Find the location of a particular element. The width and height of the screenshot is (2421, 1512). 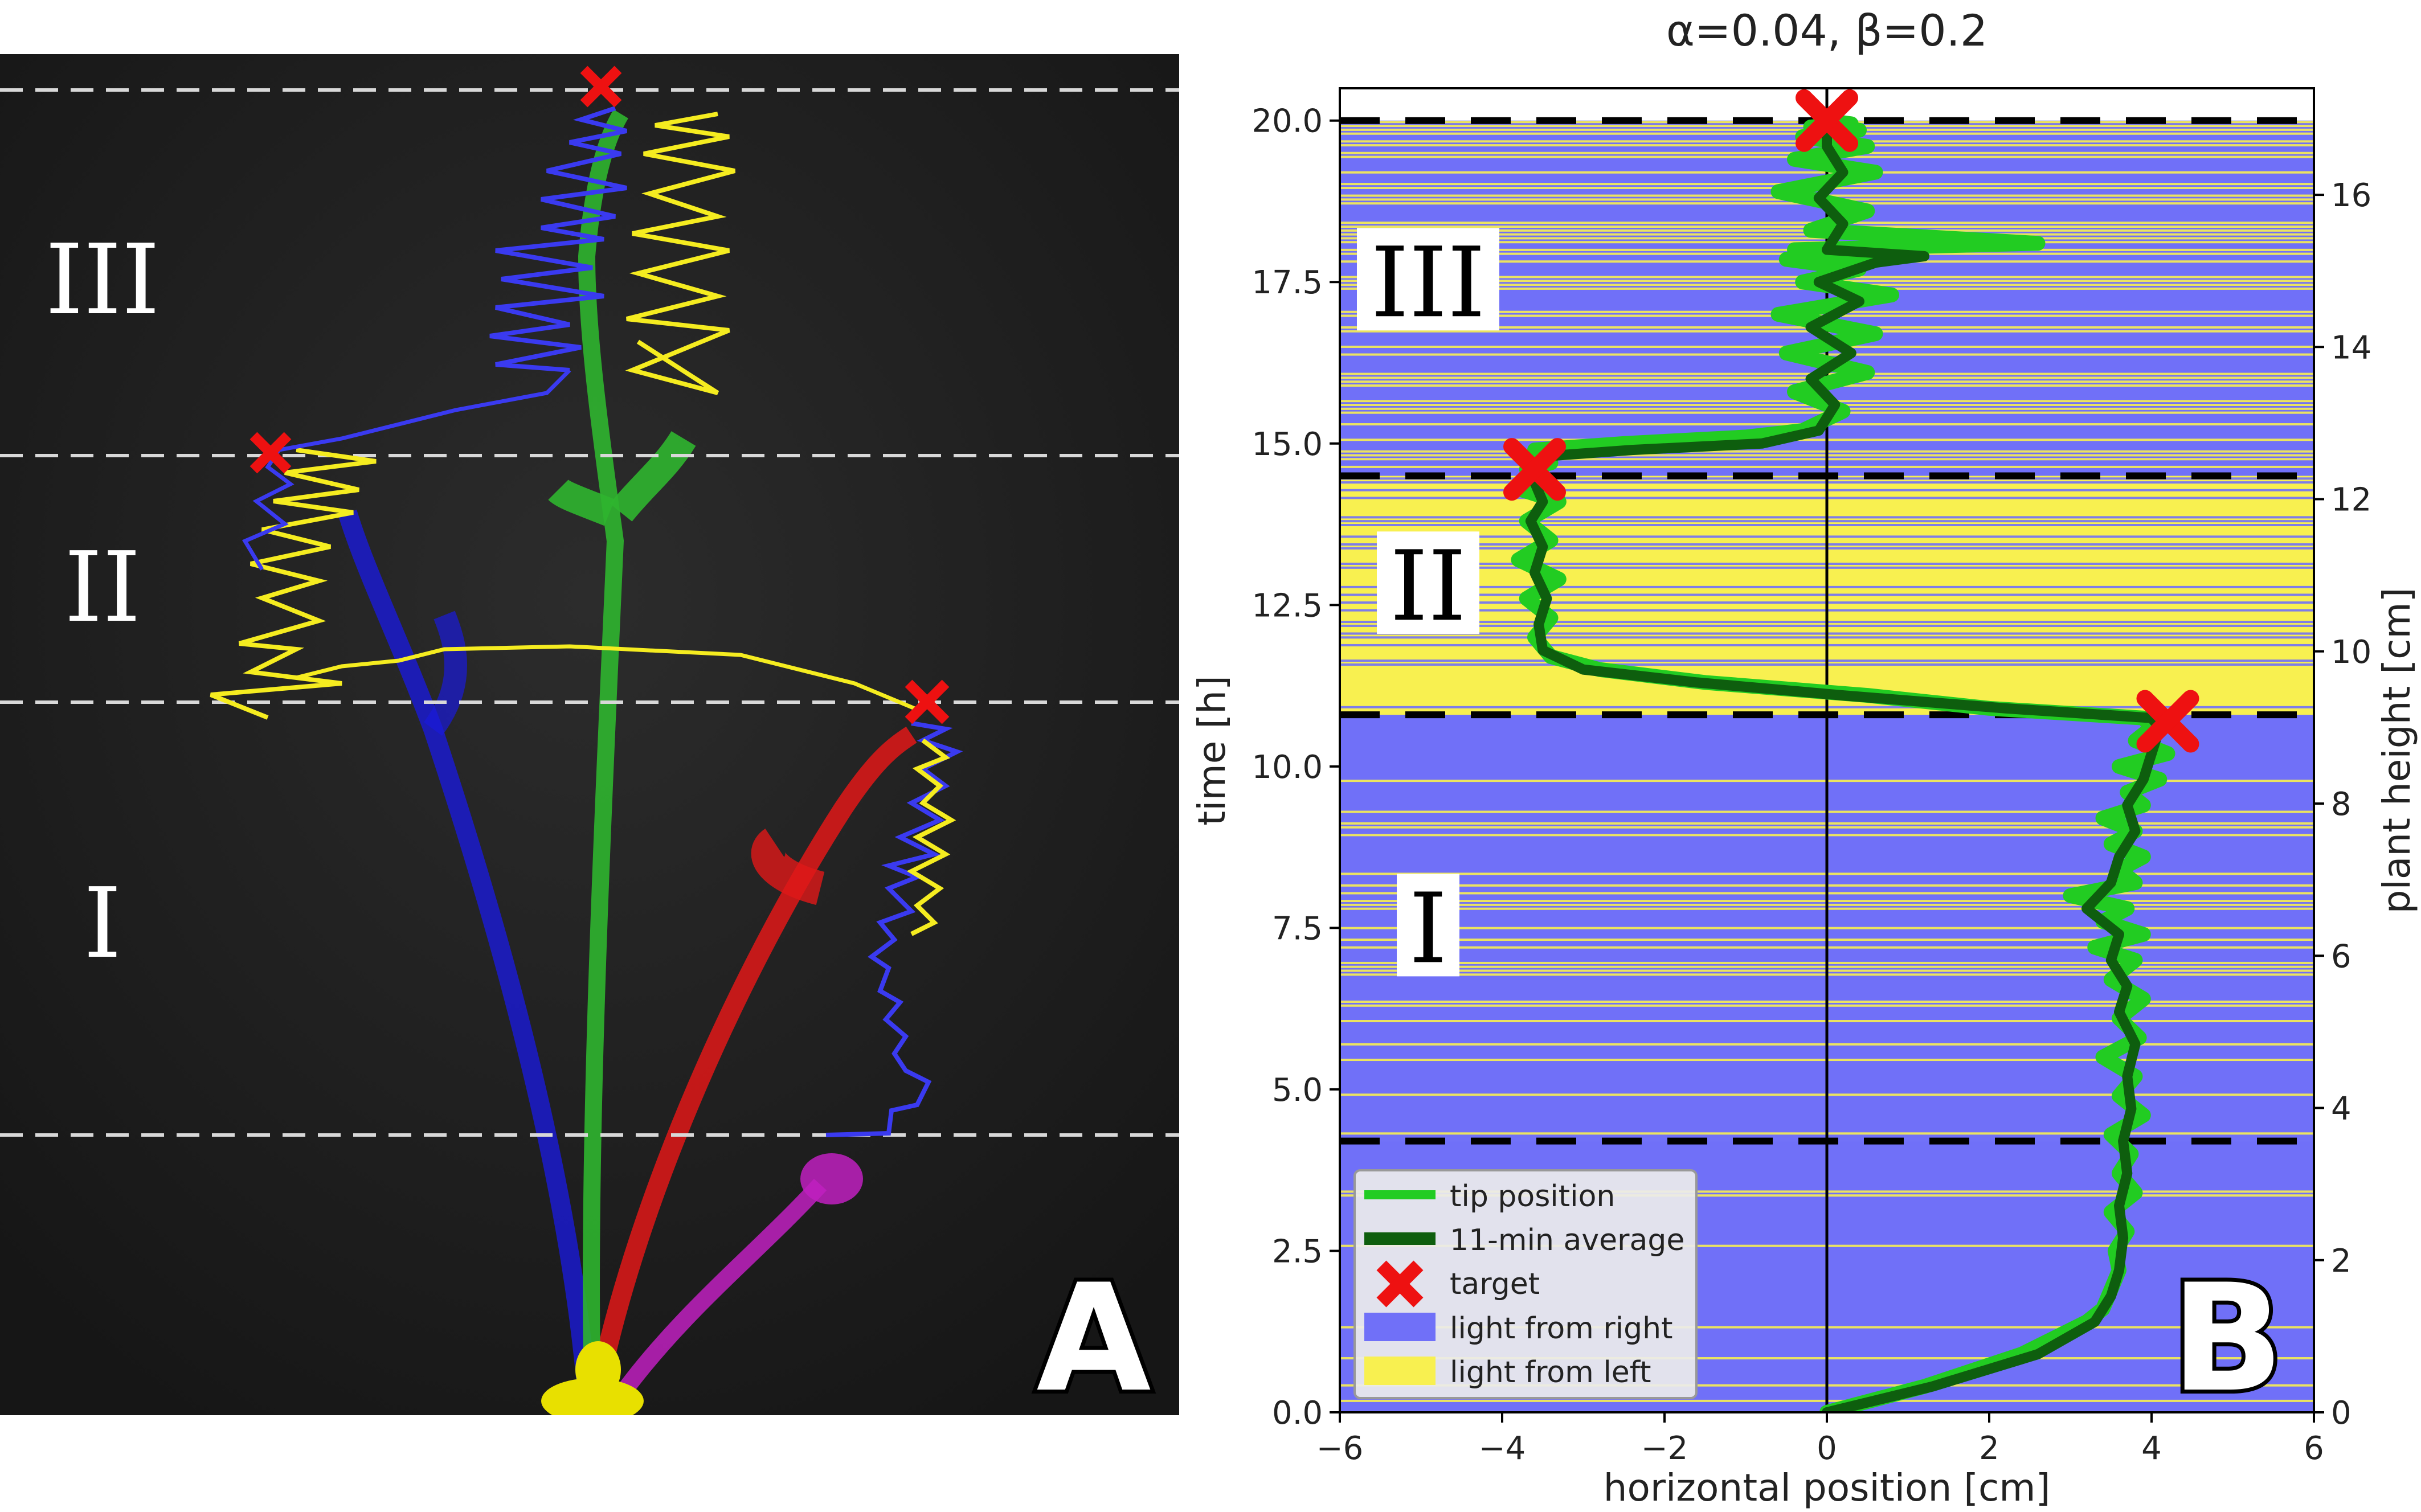

photo-trace-blue-phase1 is located at coordinates (894, 929).